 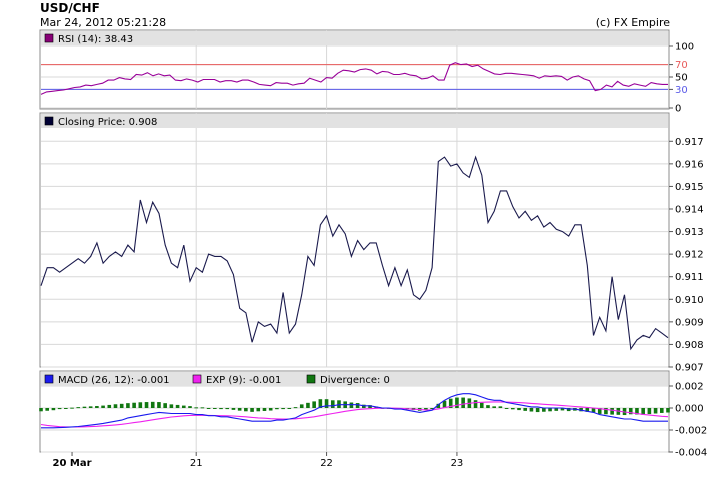 I want to click on x-tick-label: 21, so click(x=196, y=463).